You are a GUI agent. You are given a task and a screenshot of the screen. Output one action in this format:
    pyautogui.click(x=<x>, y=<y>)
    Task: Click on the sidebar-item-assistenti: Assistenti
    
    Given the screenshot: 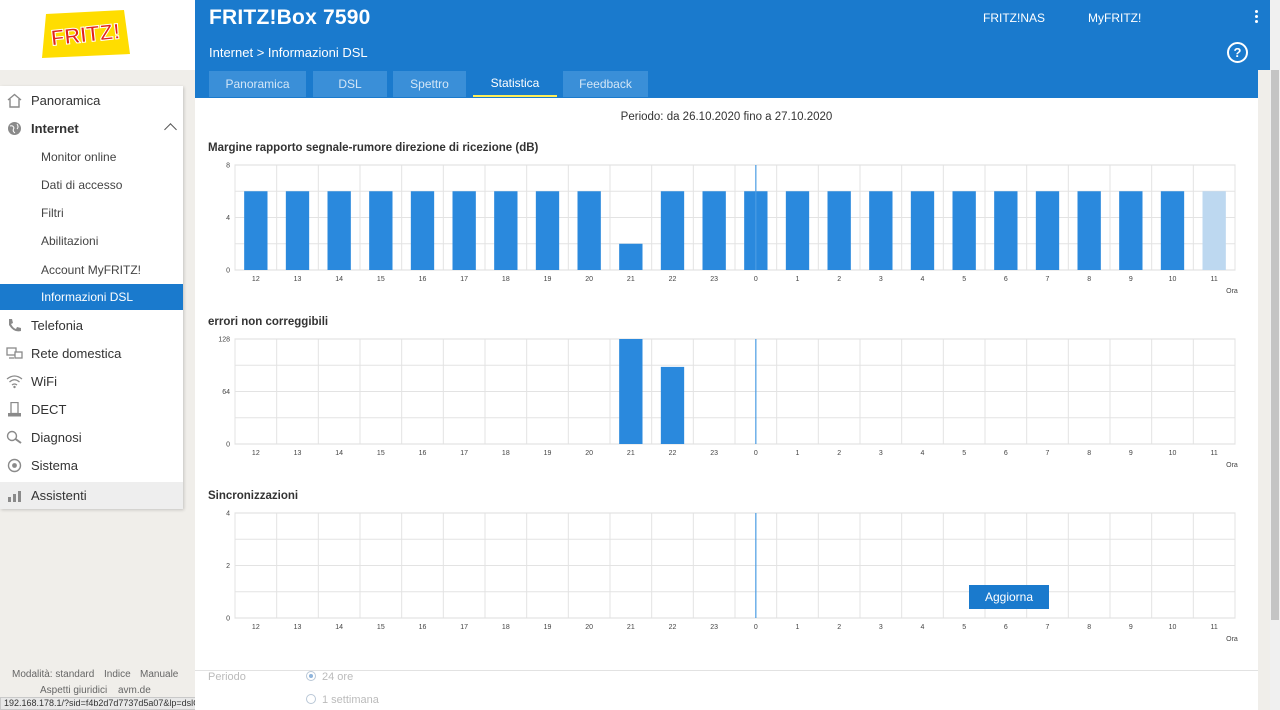 What is the action you would take?
    pyautogui.click(x=91, y=495)
    